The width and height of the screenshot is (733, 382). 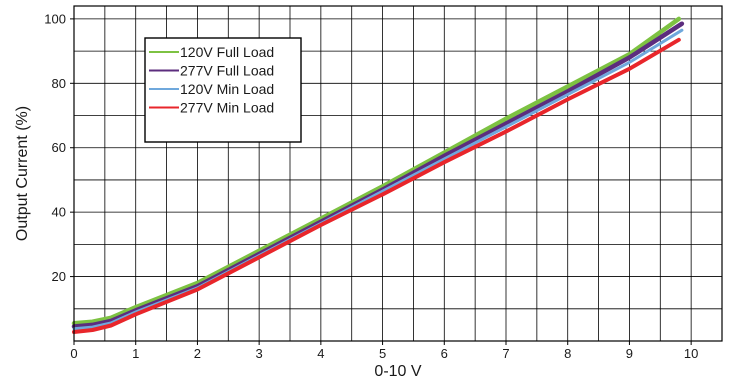 What do you see at coordinates (227, 52) in the screenshot?
I see `legend-label-0: 120V Full Load` at bounding box center [227, 52].